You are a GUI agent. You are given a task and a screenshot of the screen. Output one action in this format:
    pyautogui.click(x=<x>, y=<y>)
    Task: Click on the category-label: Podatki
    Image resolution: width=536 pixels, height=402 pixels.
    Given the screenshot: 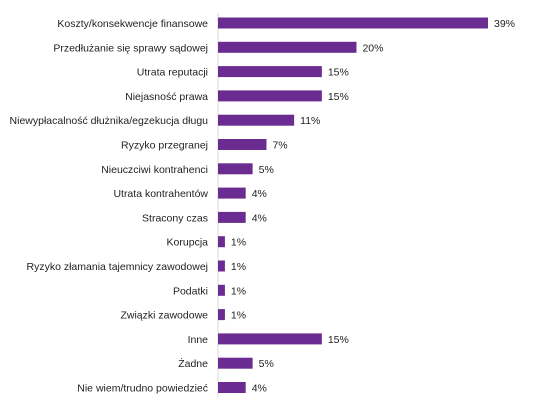 What is the action you would take?
    pyautogui.click(x=190, y=291)
    